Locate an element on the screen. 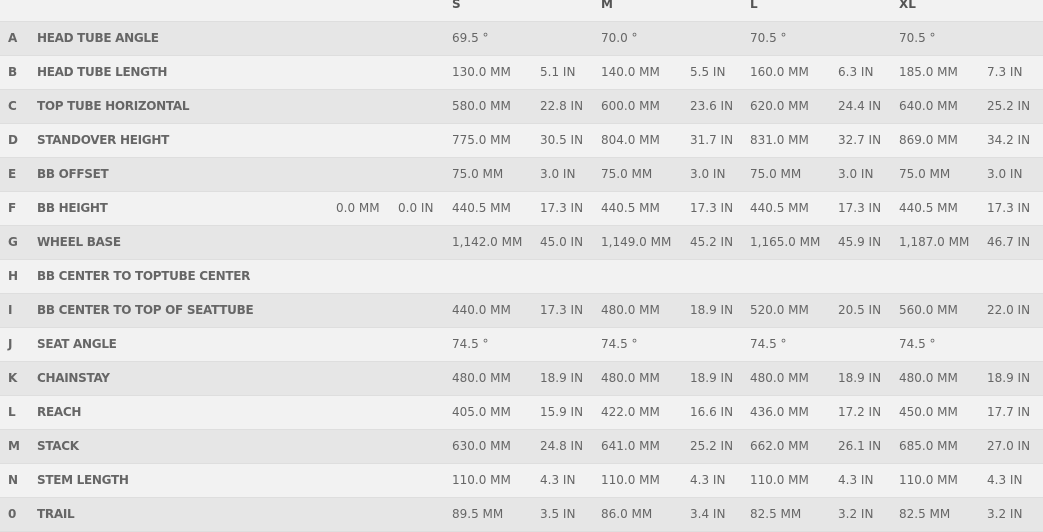 The width and height of the screenshot is (1043, 532). mm-value: 641.0 MM is located at coordinates (630, 446).